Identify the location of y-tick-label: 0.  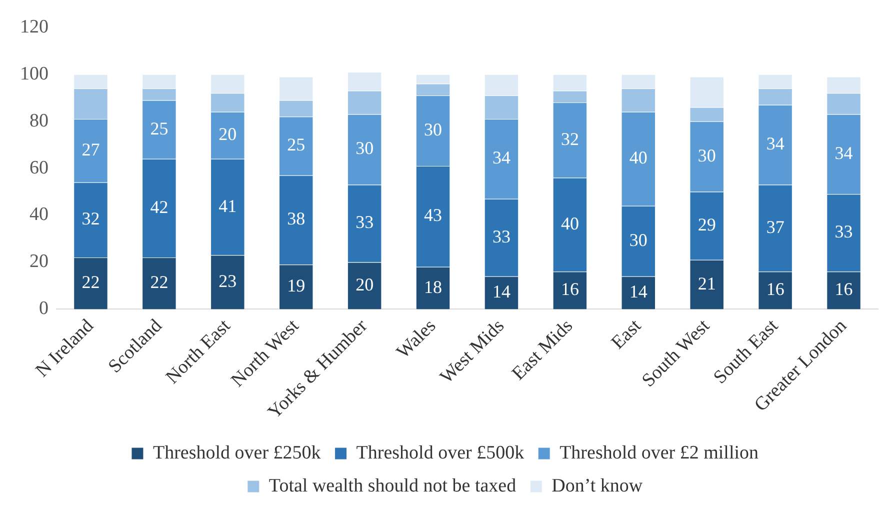
(43, 309).